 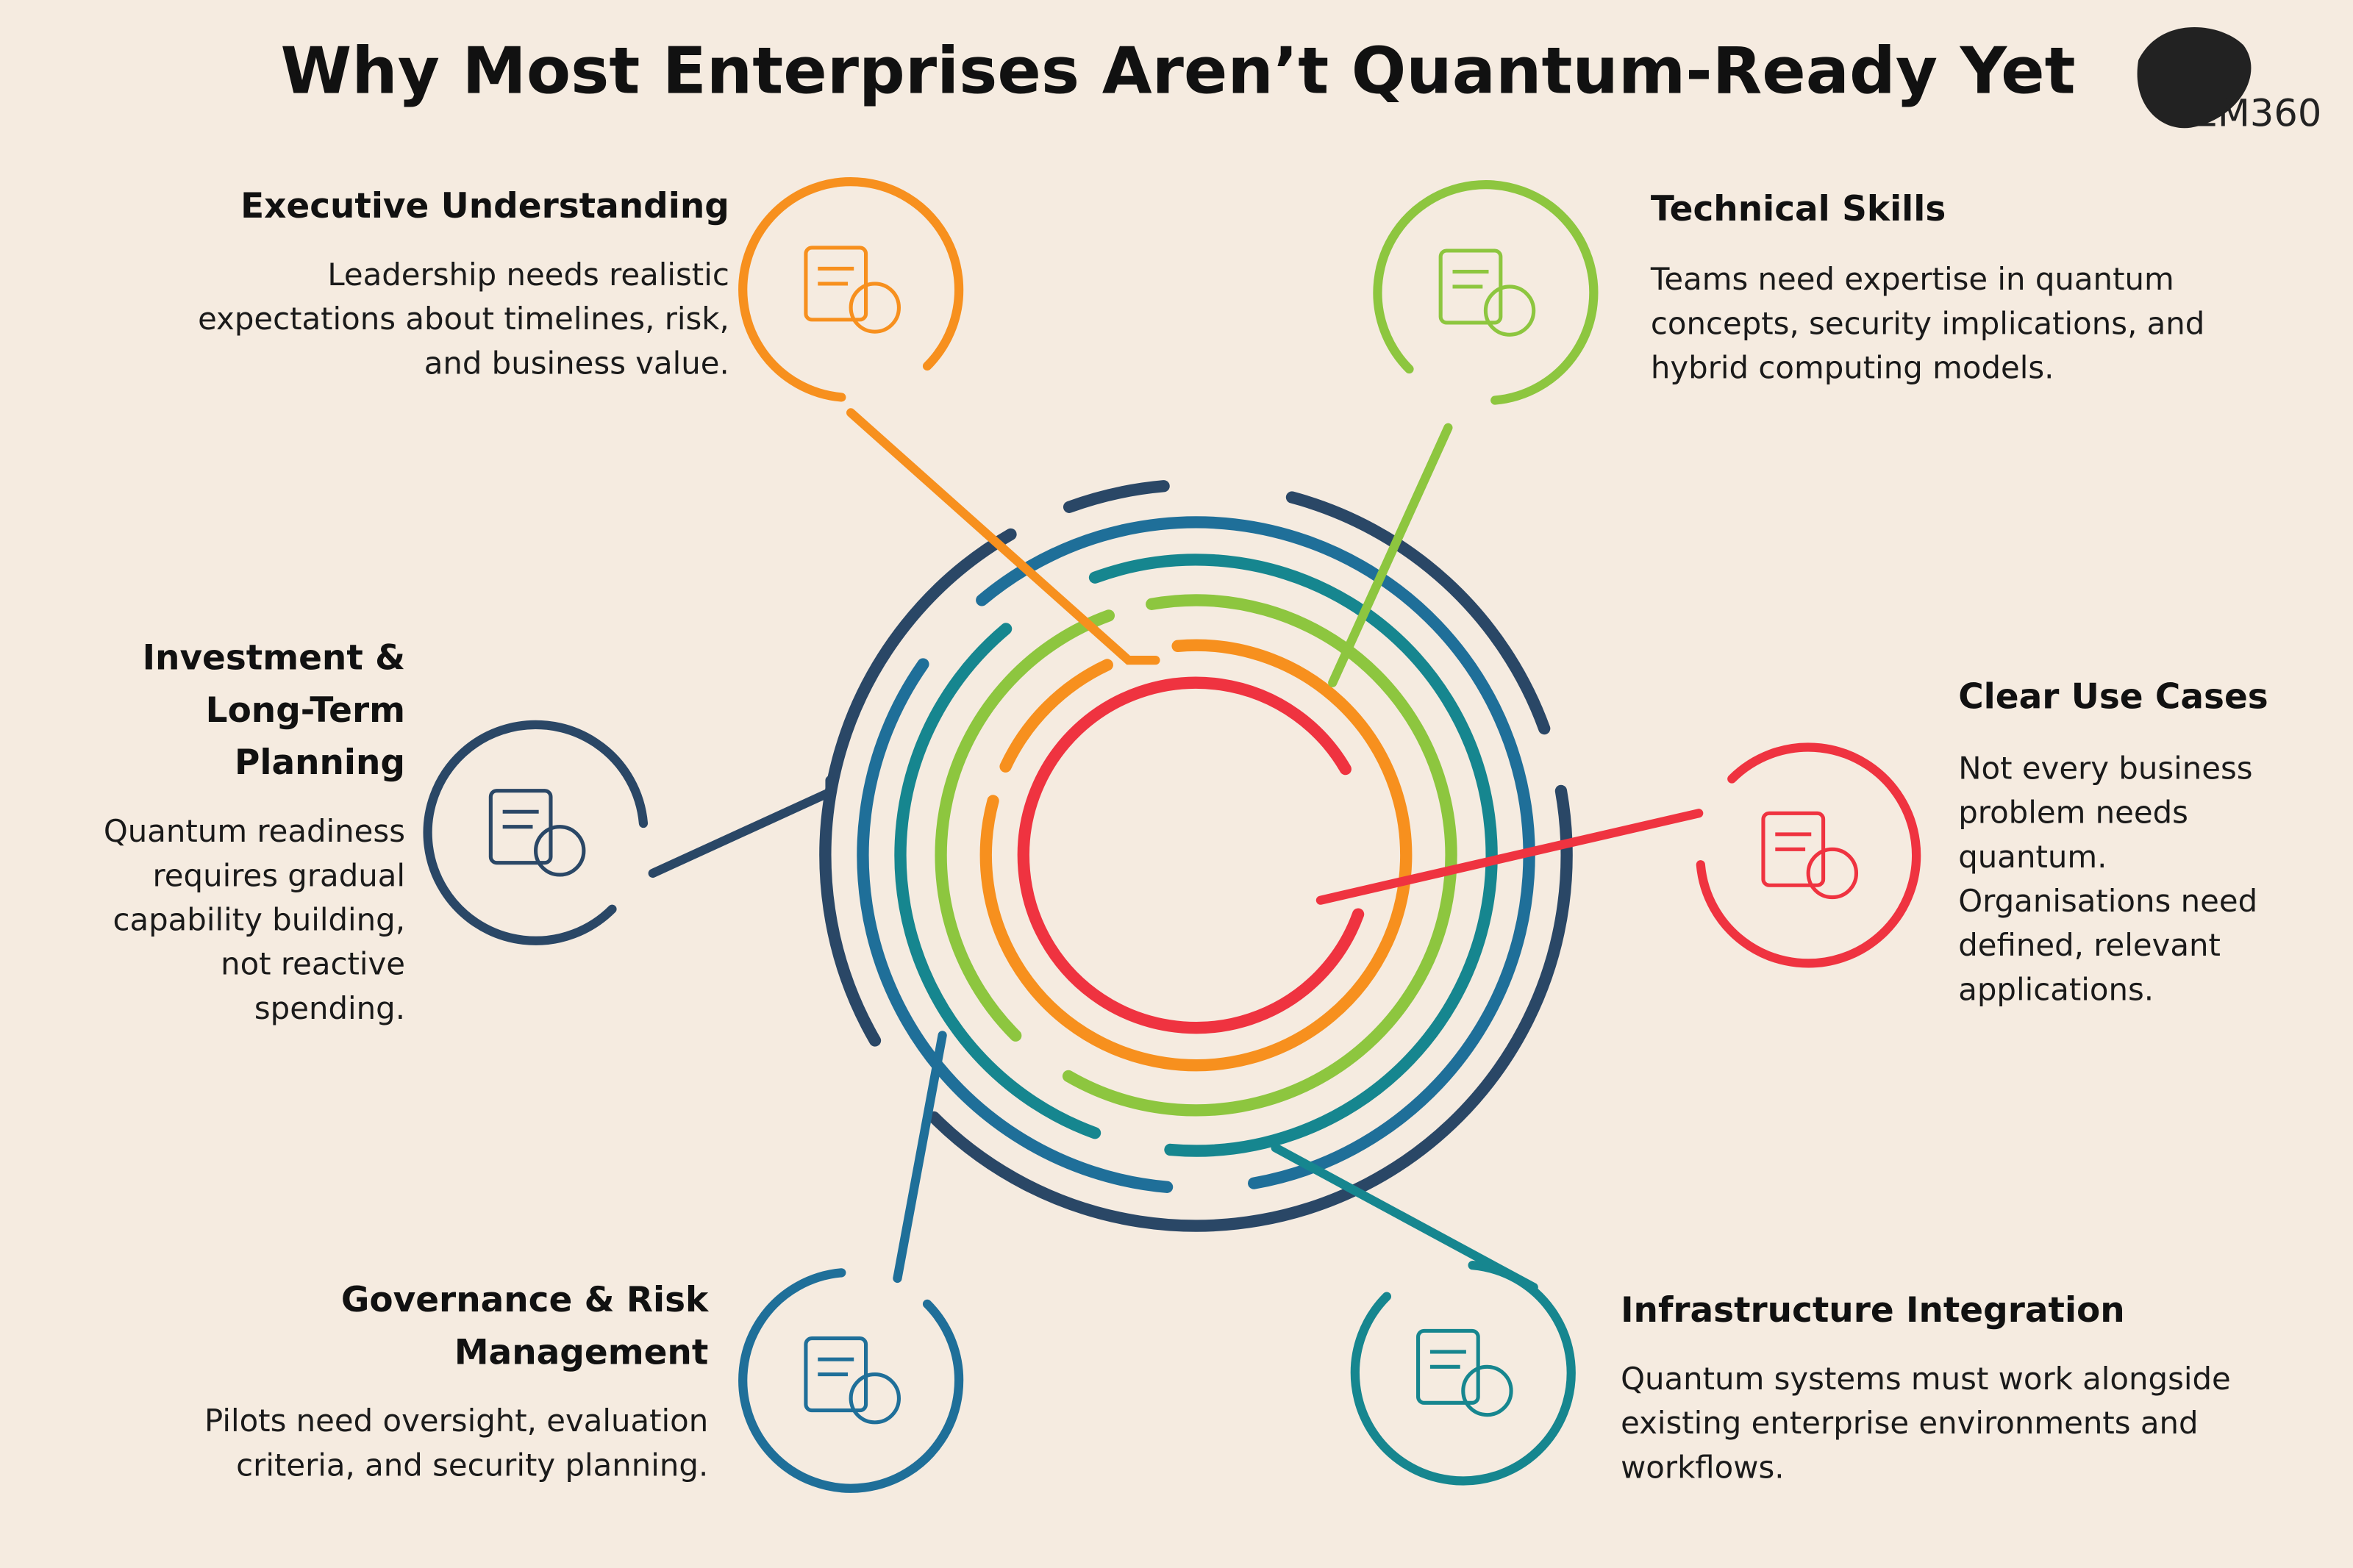 What do you see at coordinates (1926, 1379) in the screenshot?
I see `item-body: Quantum systems must work alongside` at bounding box center [1926, 1379].